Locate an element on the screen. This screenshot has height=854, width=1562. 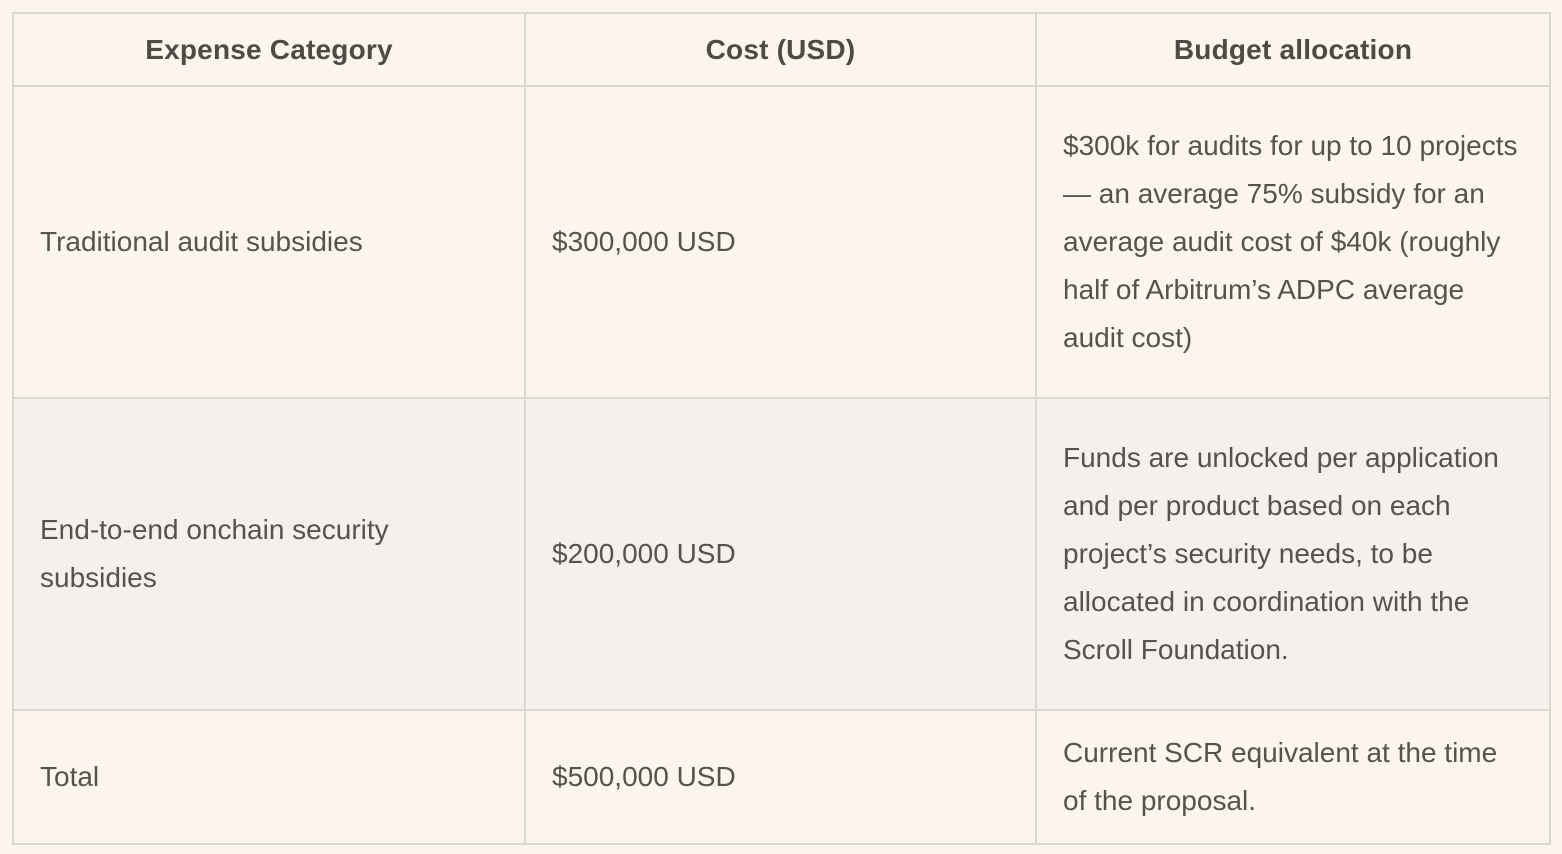
cell-cost-end-to-end-onchain-security-subsidies: $200,000 USD is located at coordinates (780, 554).